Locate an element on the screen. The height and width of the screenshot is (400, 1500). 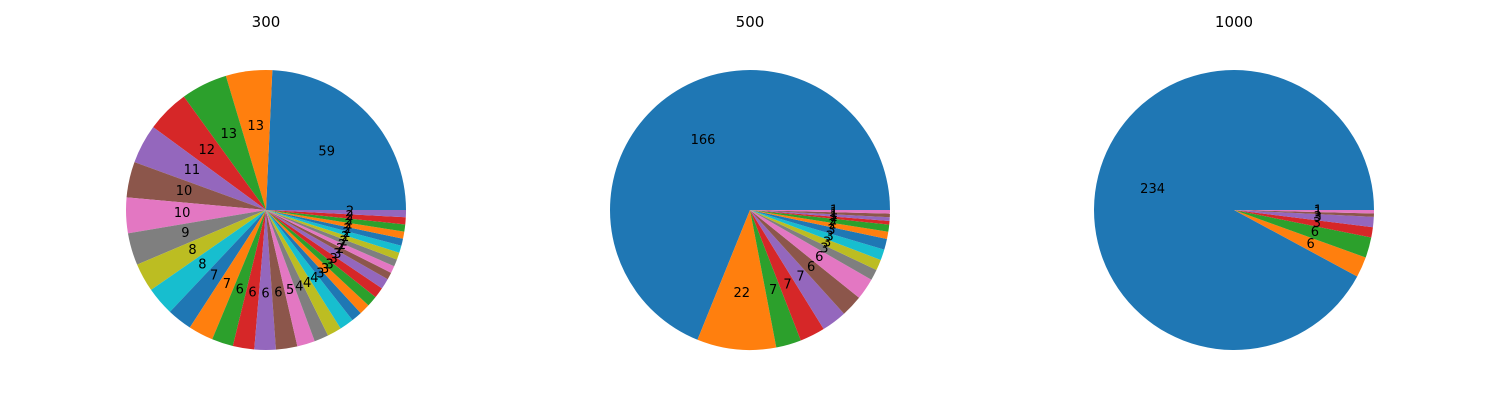
slice-label: 10 is located at coordinates (182, 213).